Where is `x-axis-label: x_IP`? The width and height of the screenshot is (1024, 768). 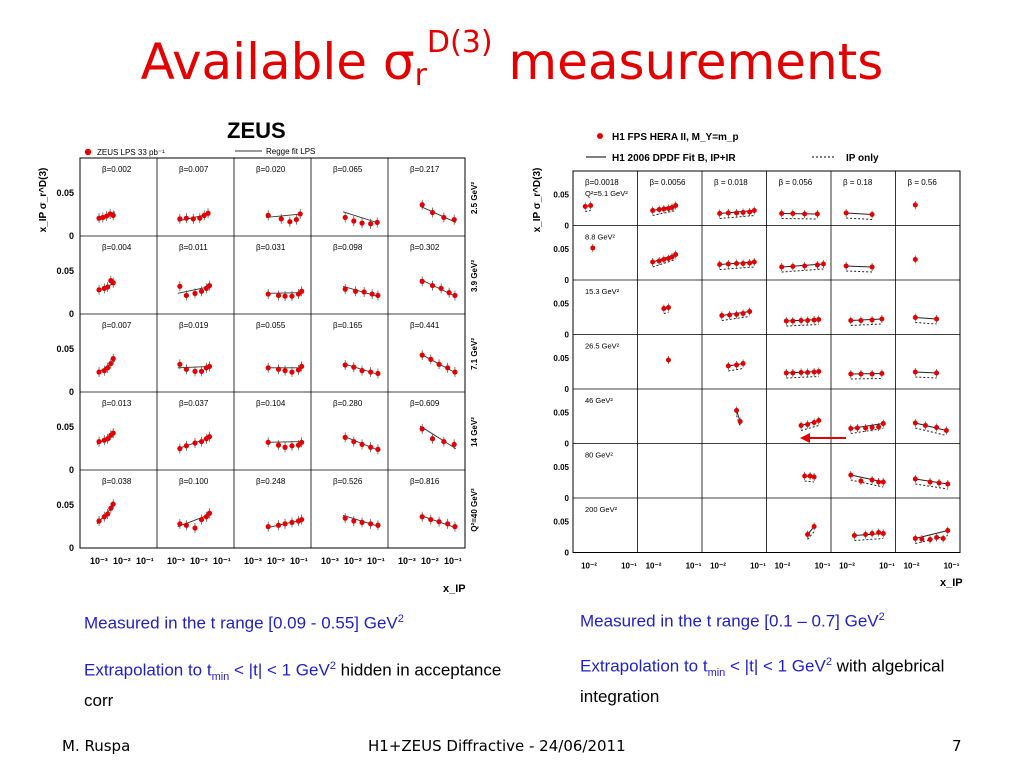 x-axis-label: x_IP is located at coordinates (454, 589).